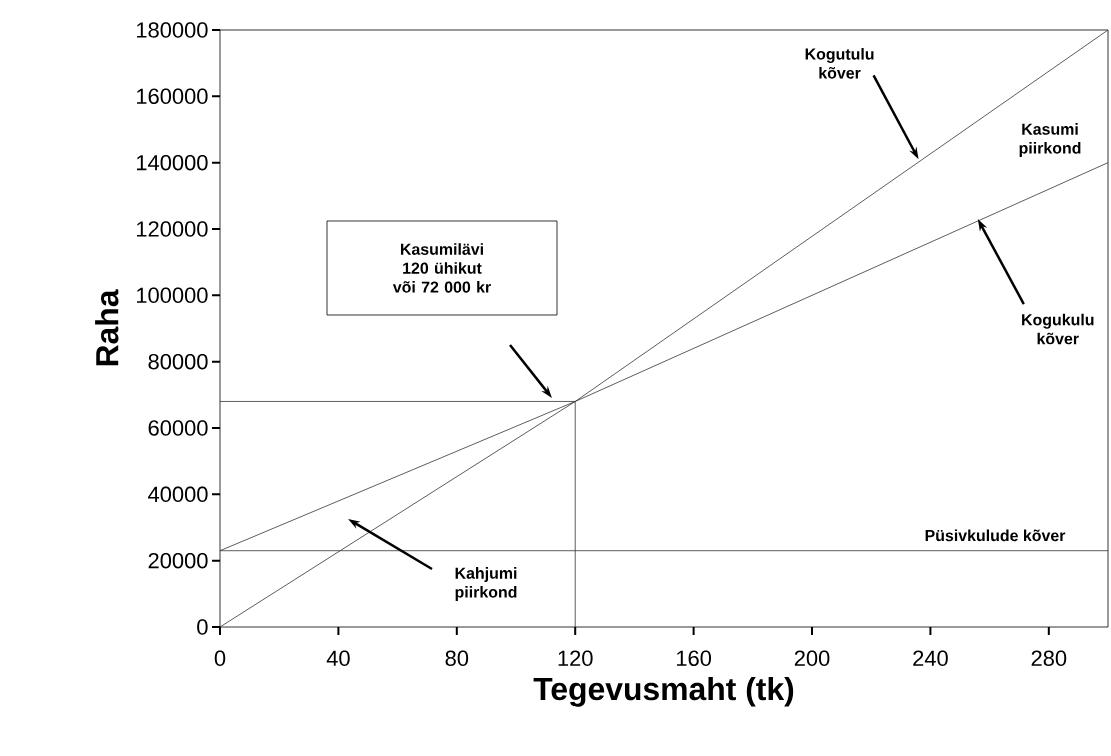 The width and height of the screenshot is (1111, 756). Describe the element at coordinates (178, 560) in the screenshot. I see `y-tick-label: 20000` at that location.